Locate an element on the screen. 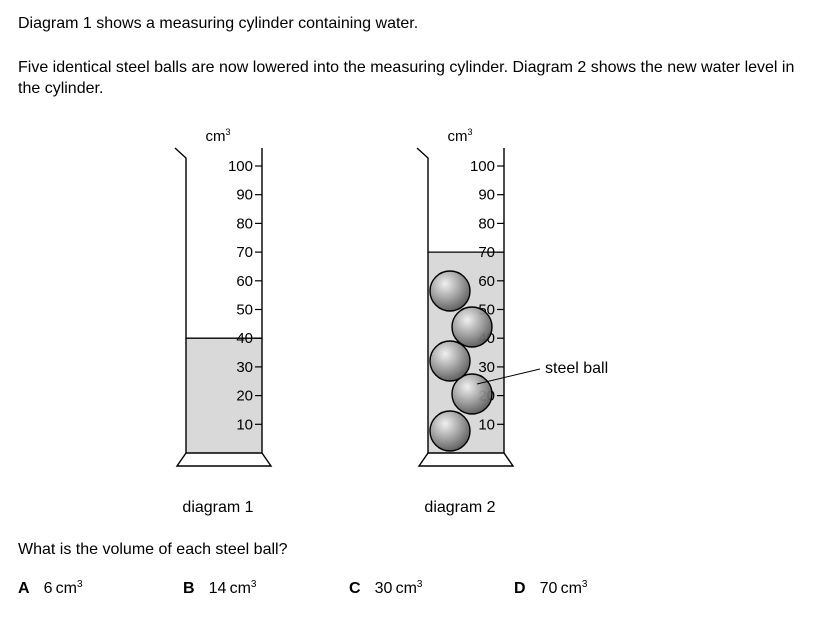 The image size is (839, 617). scale-2-label-80: 80 is located at coordinates (486, 223).